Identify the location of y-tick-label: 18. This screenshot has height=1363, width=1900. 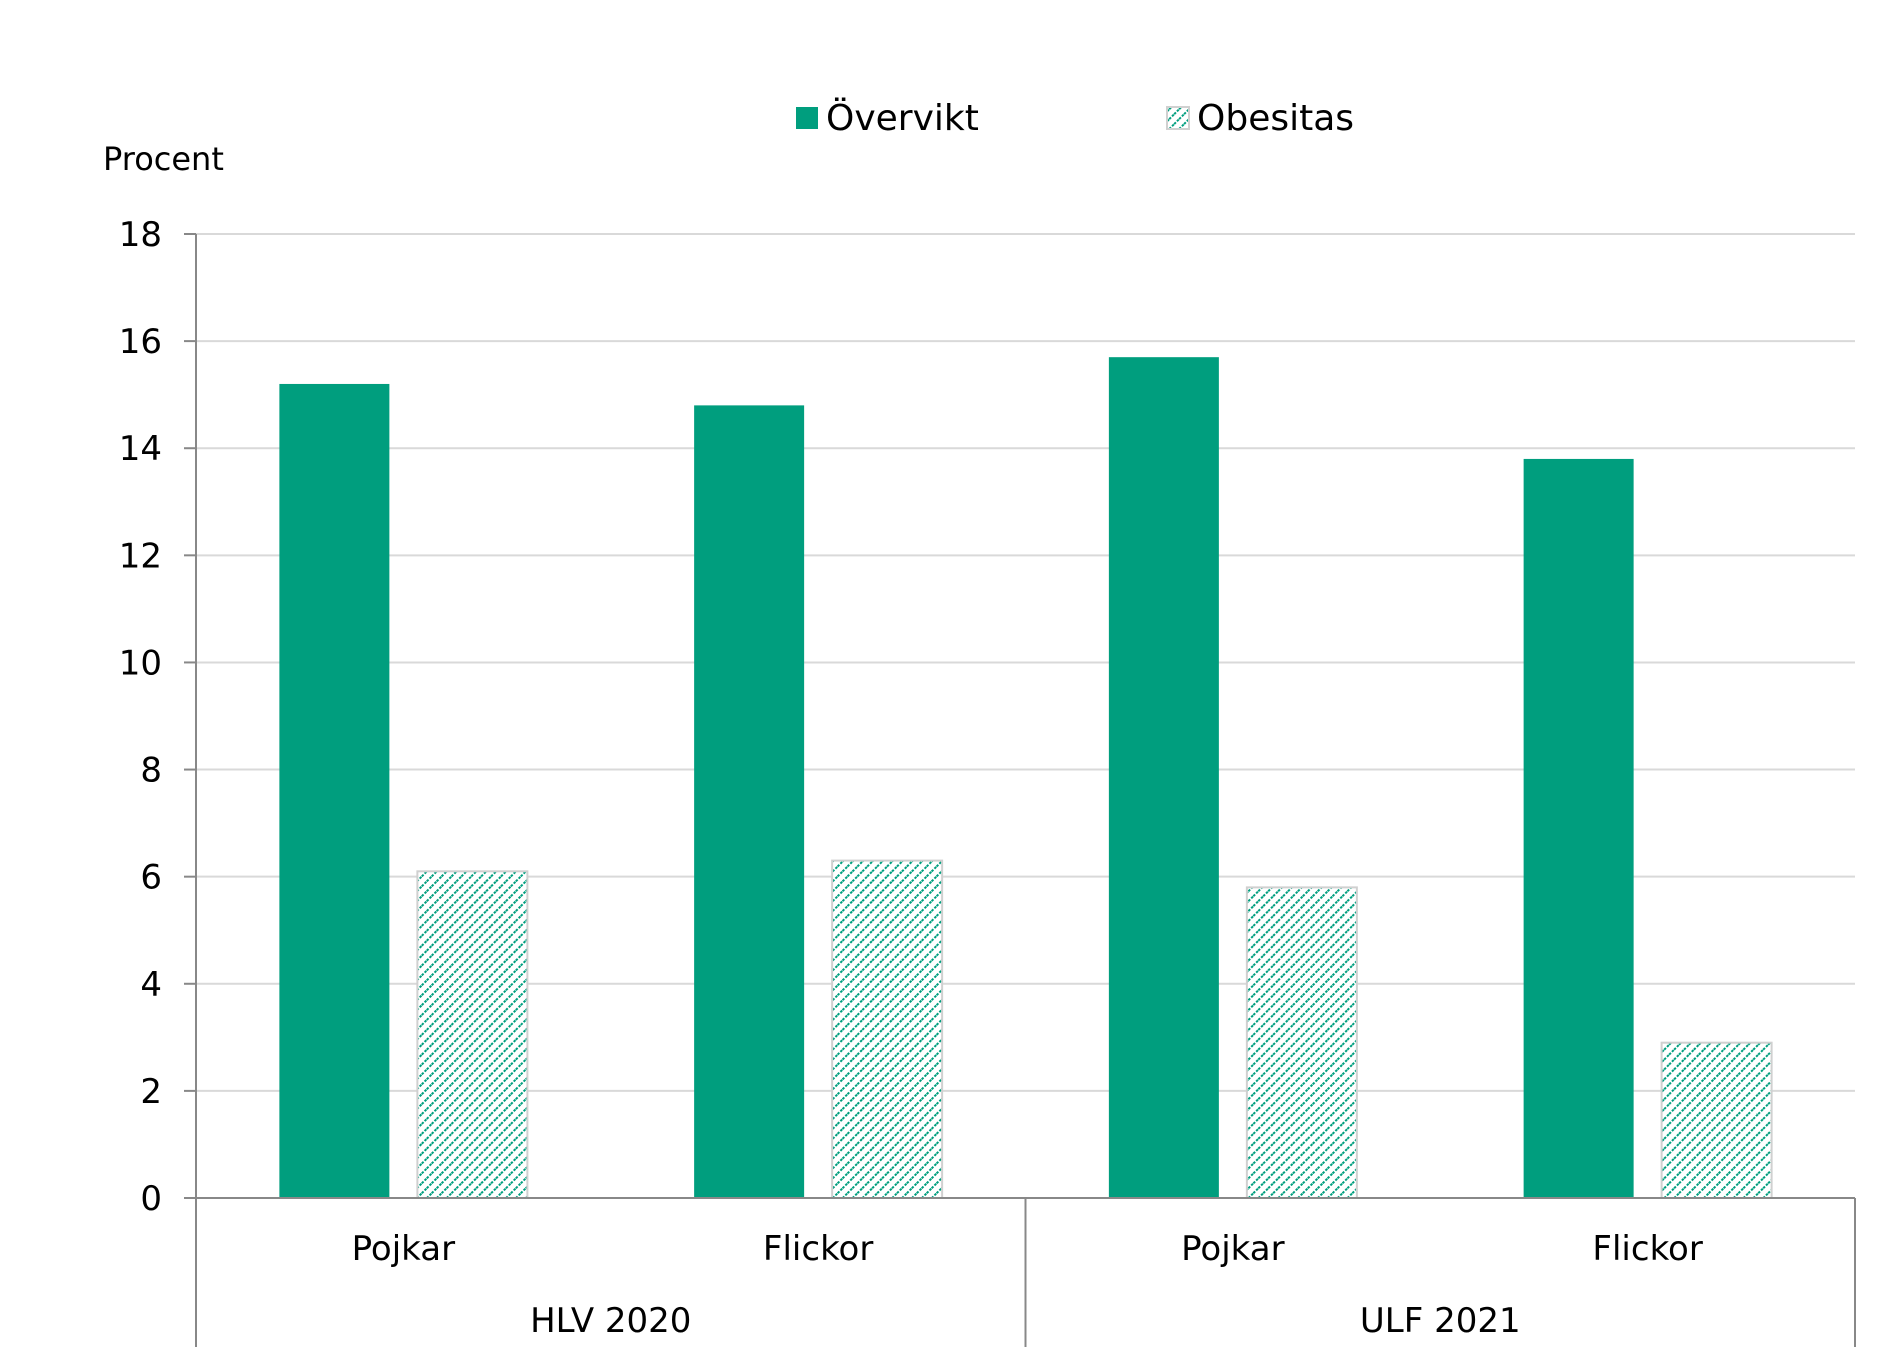
(140, 235).